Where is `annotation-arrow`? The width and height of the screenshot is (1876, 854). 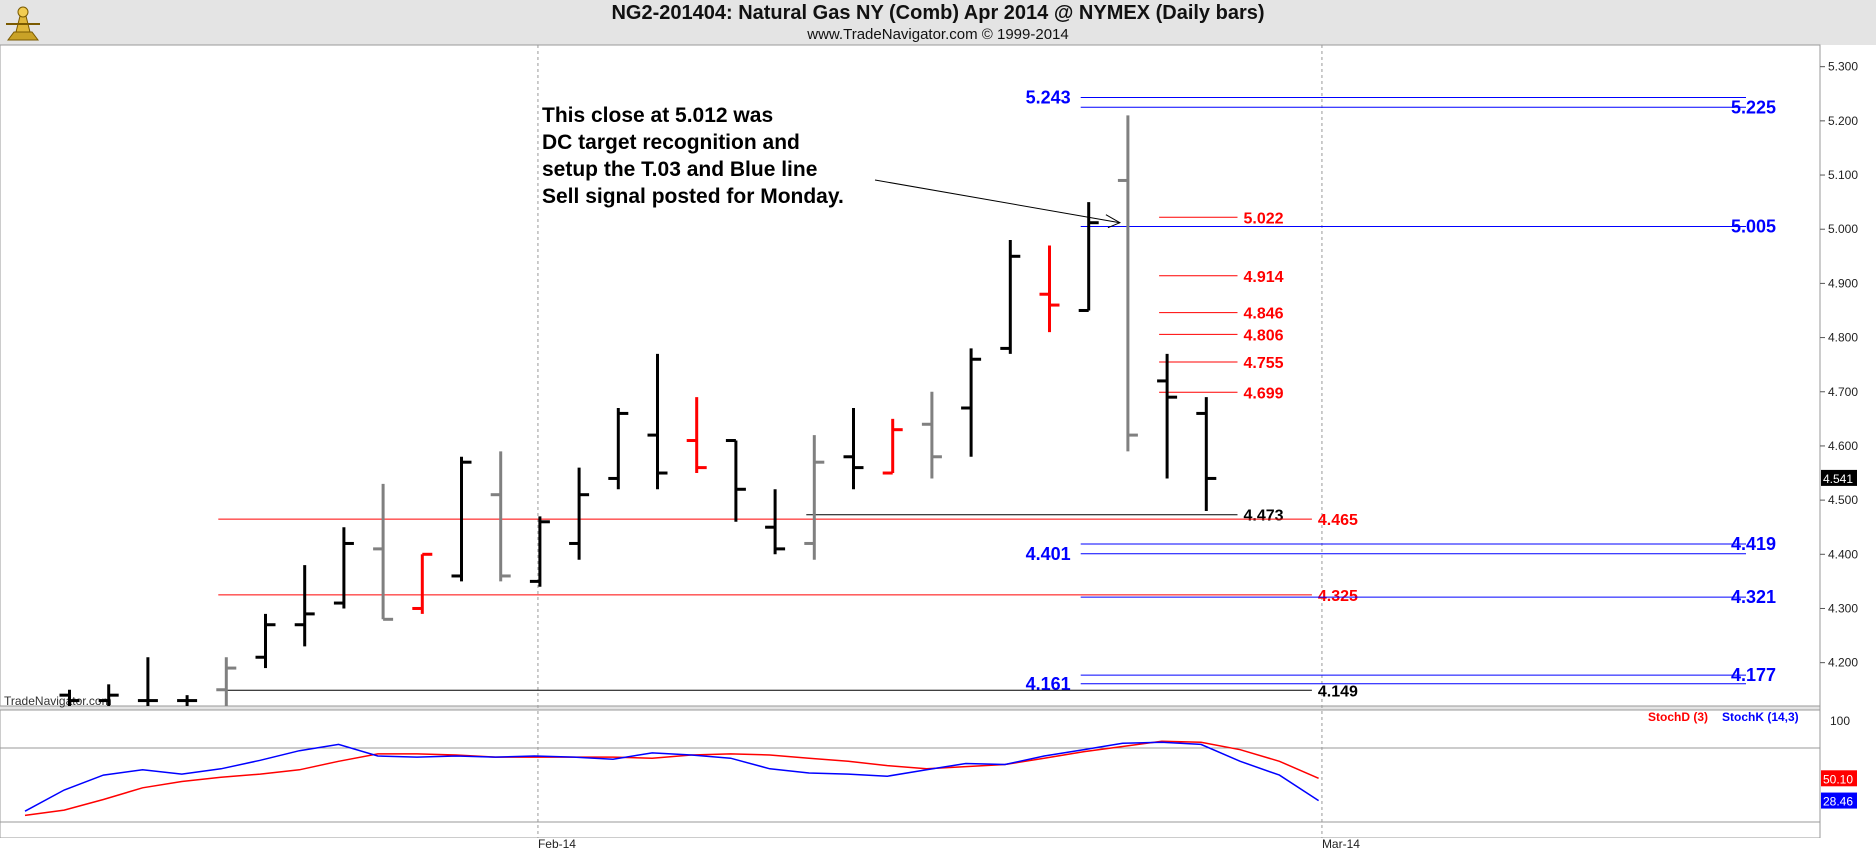
annotation-arrow is located at coordinates (997, 201).